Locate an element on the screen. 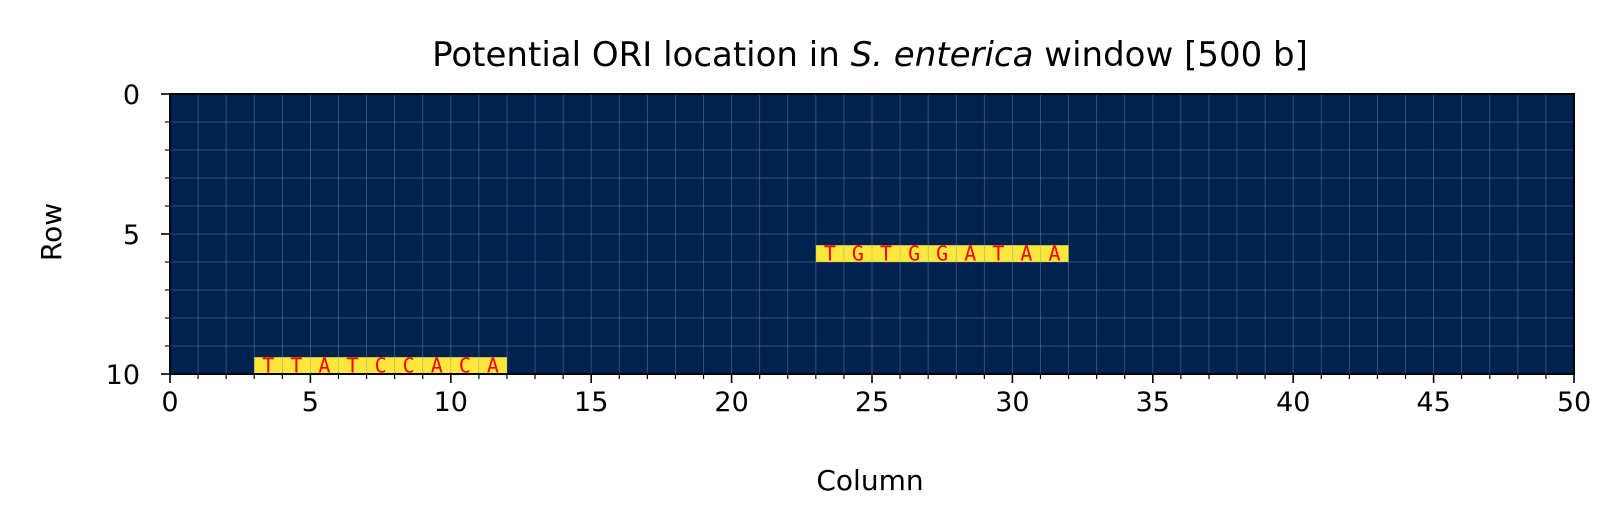 The width and height of the screenshot is (1620, 528). y-axis-label: Row is located at coordinates (51, 232).